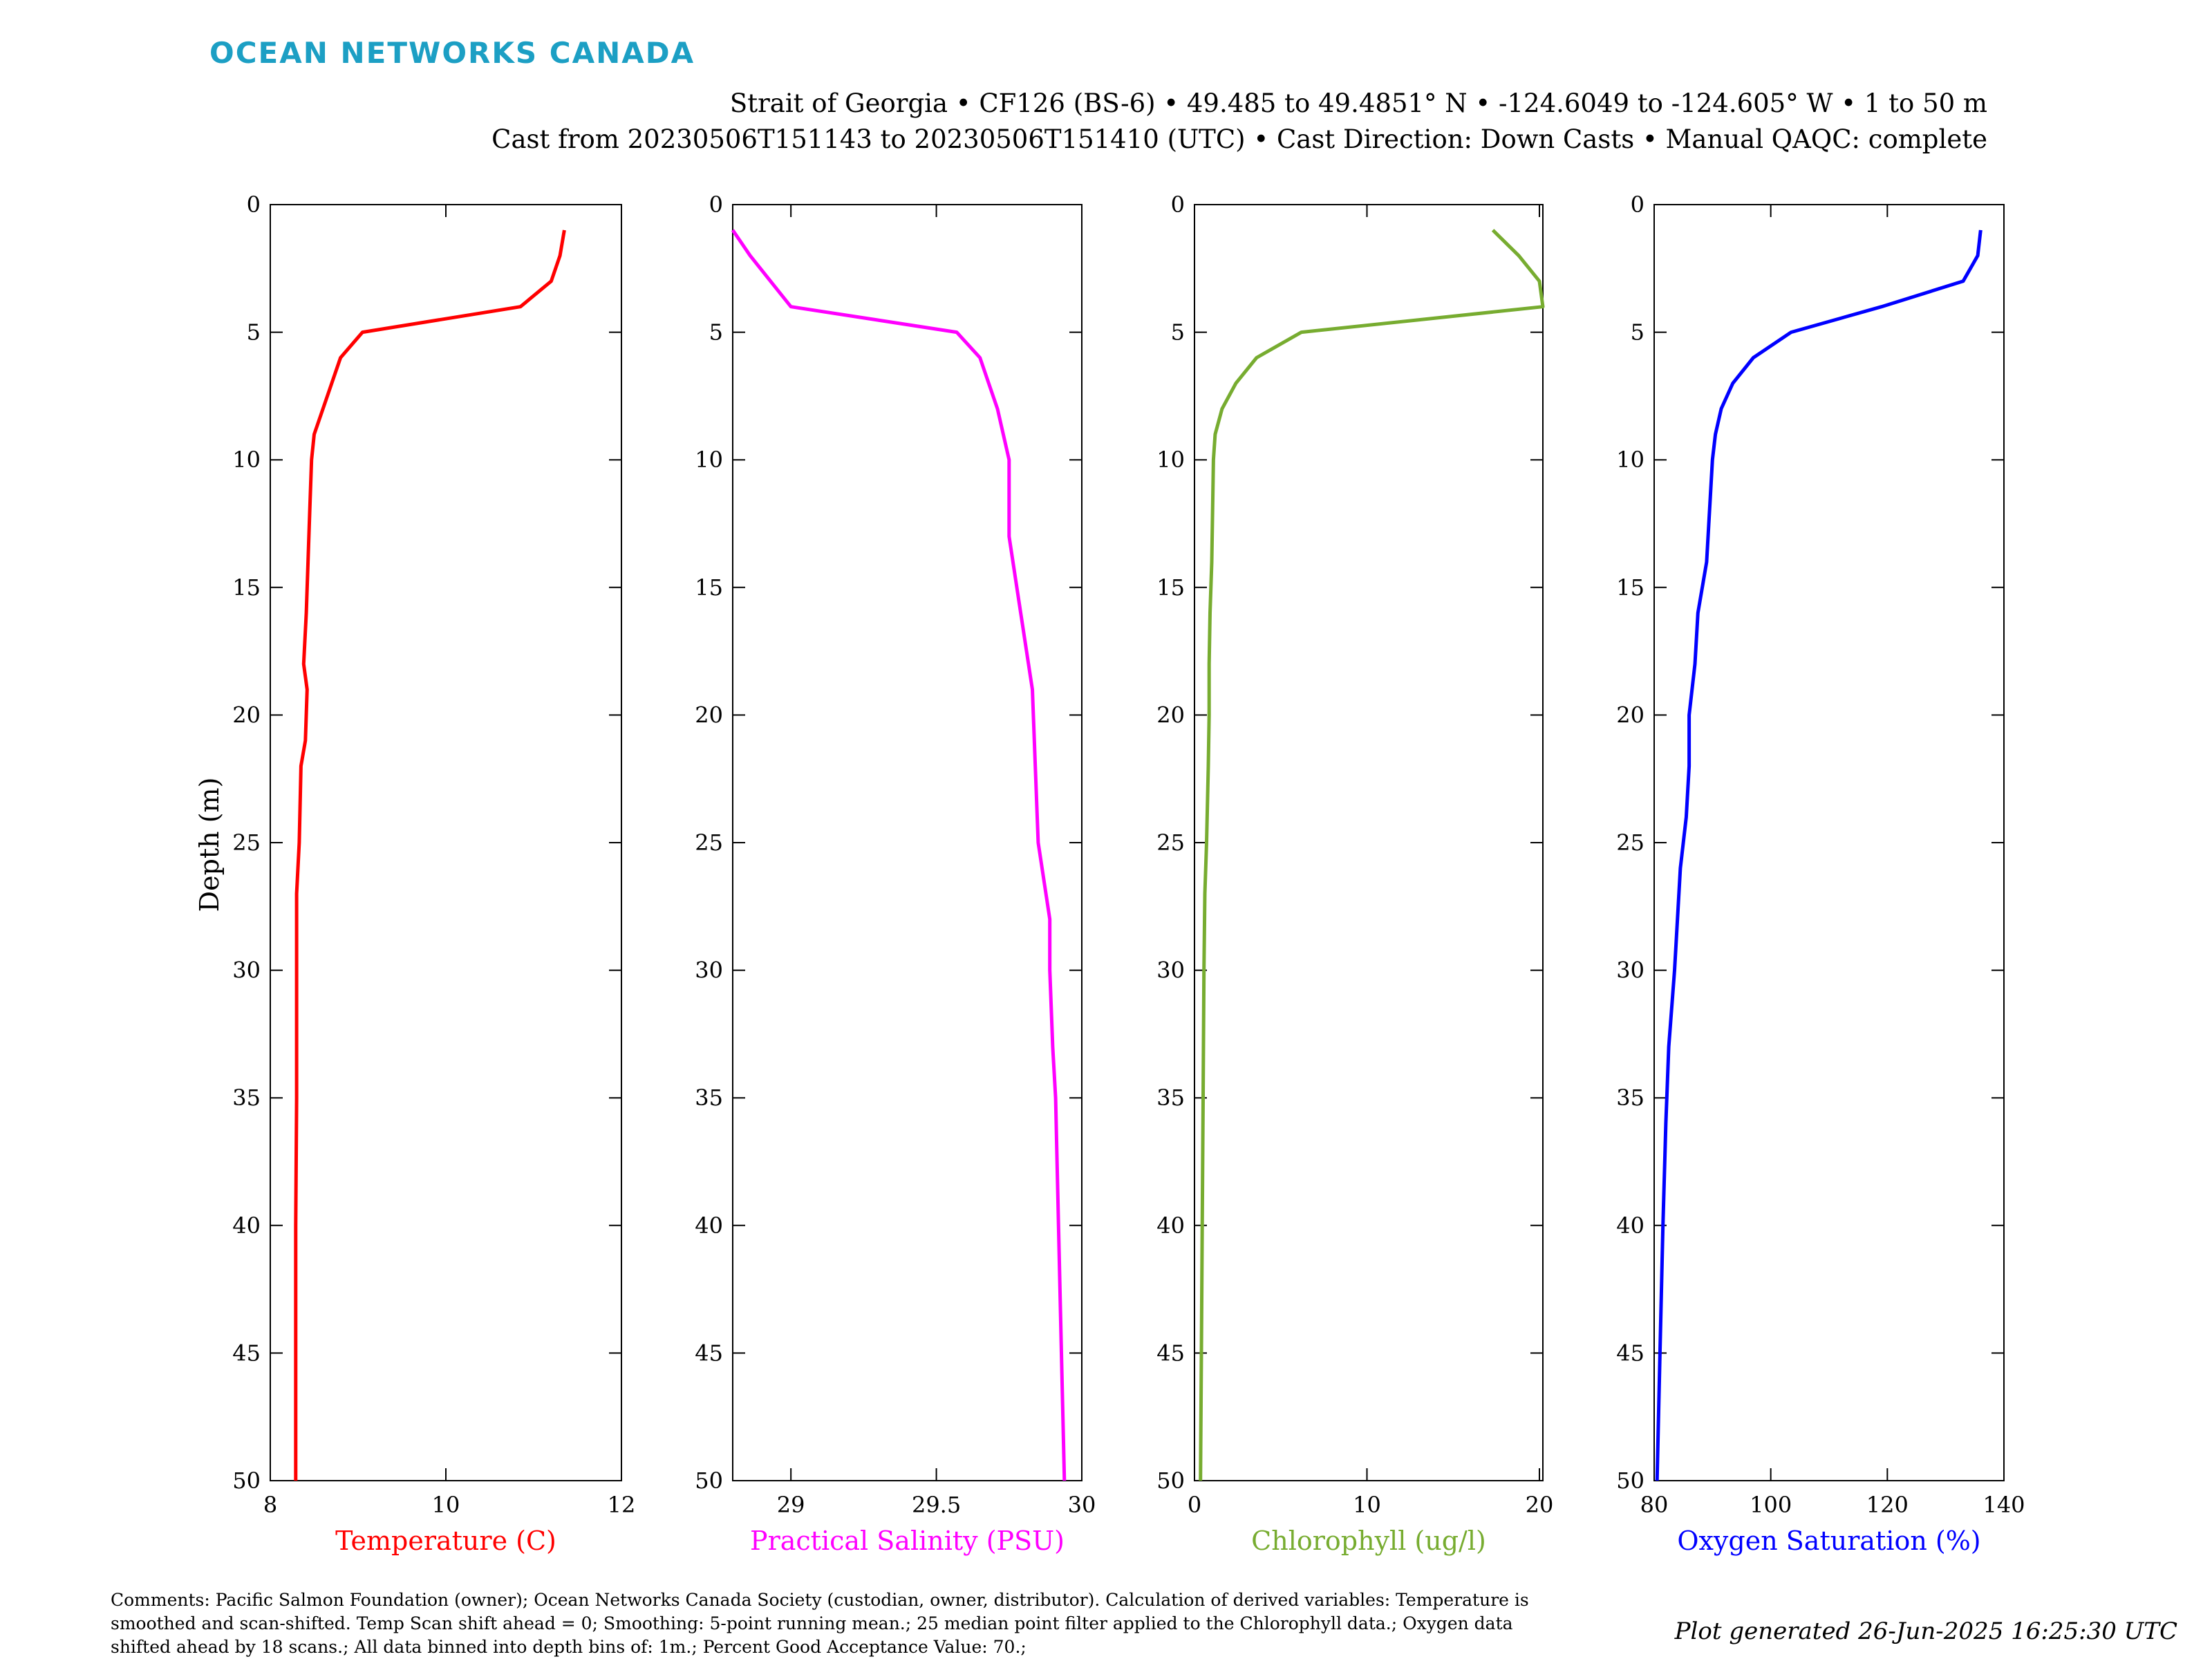 The height and width of the screenshot is (1659, 2212). Describe the element at coordinates (1540, 1505) in the screenshot. I see `x-tick-label: 20` at that location.